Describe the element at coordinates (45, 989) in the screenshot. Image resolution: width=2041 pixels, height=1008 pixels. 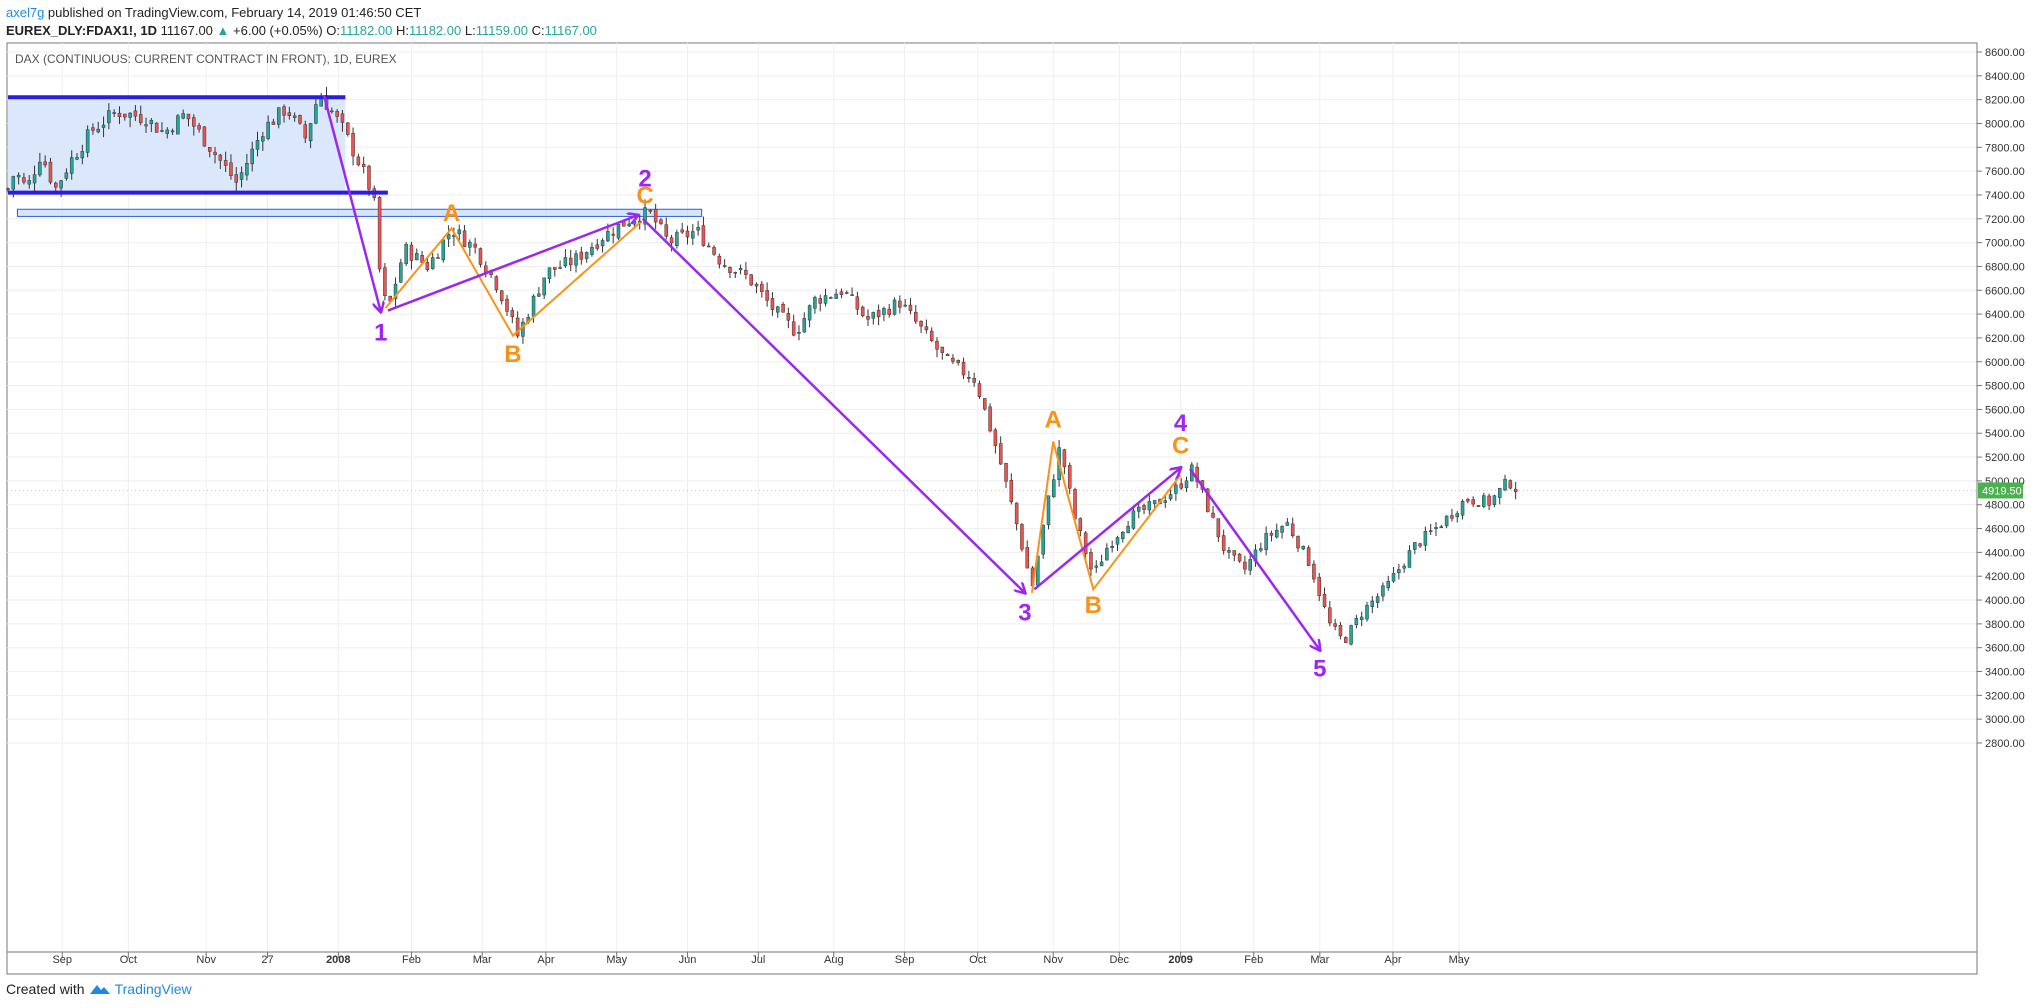
I see `created-with-label: Created with` at that location.